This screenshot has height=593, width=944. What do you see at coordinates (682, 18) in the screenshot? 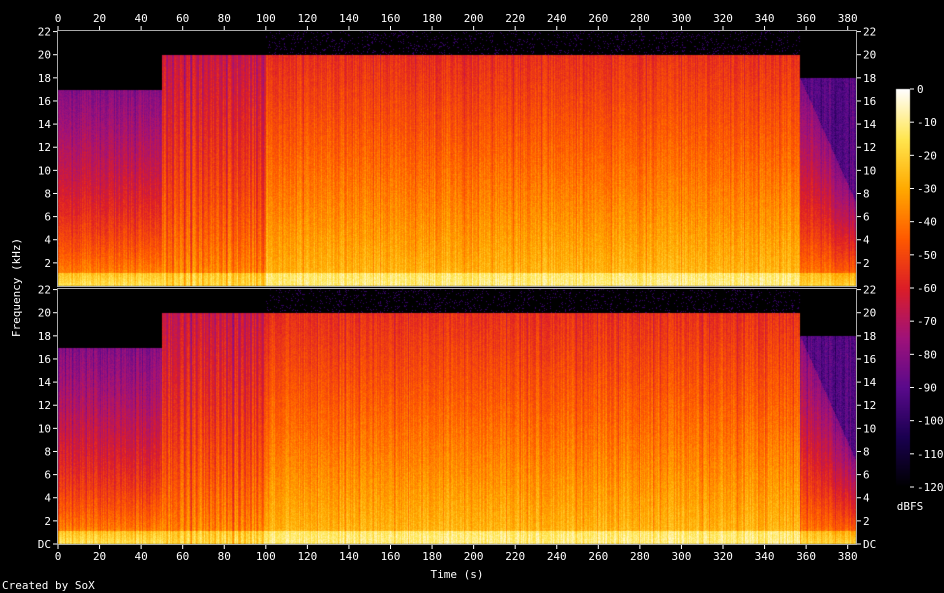
I see `top-x-tick-label: 300` at bounding box center [682, 18].